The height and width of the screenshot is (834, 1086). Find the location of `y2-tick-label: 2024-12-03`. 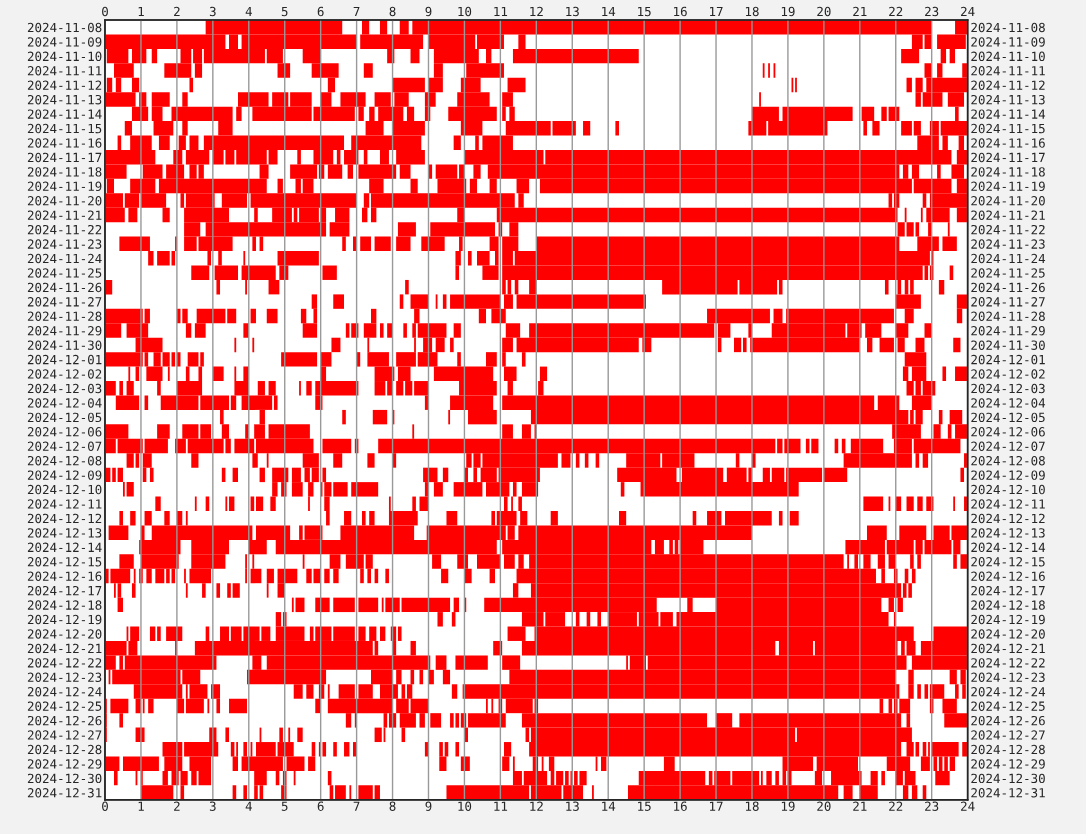

y2-tick-label: 2024-12-03 is located at coordinates (1008, 388).